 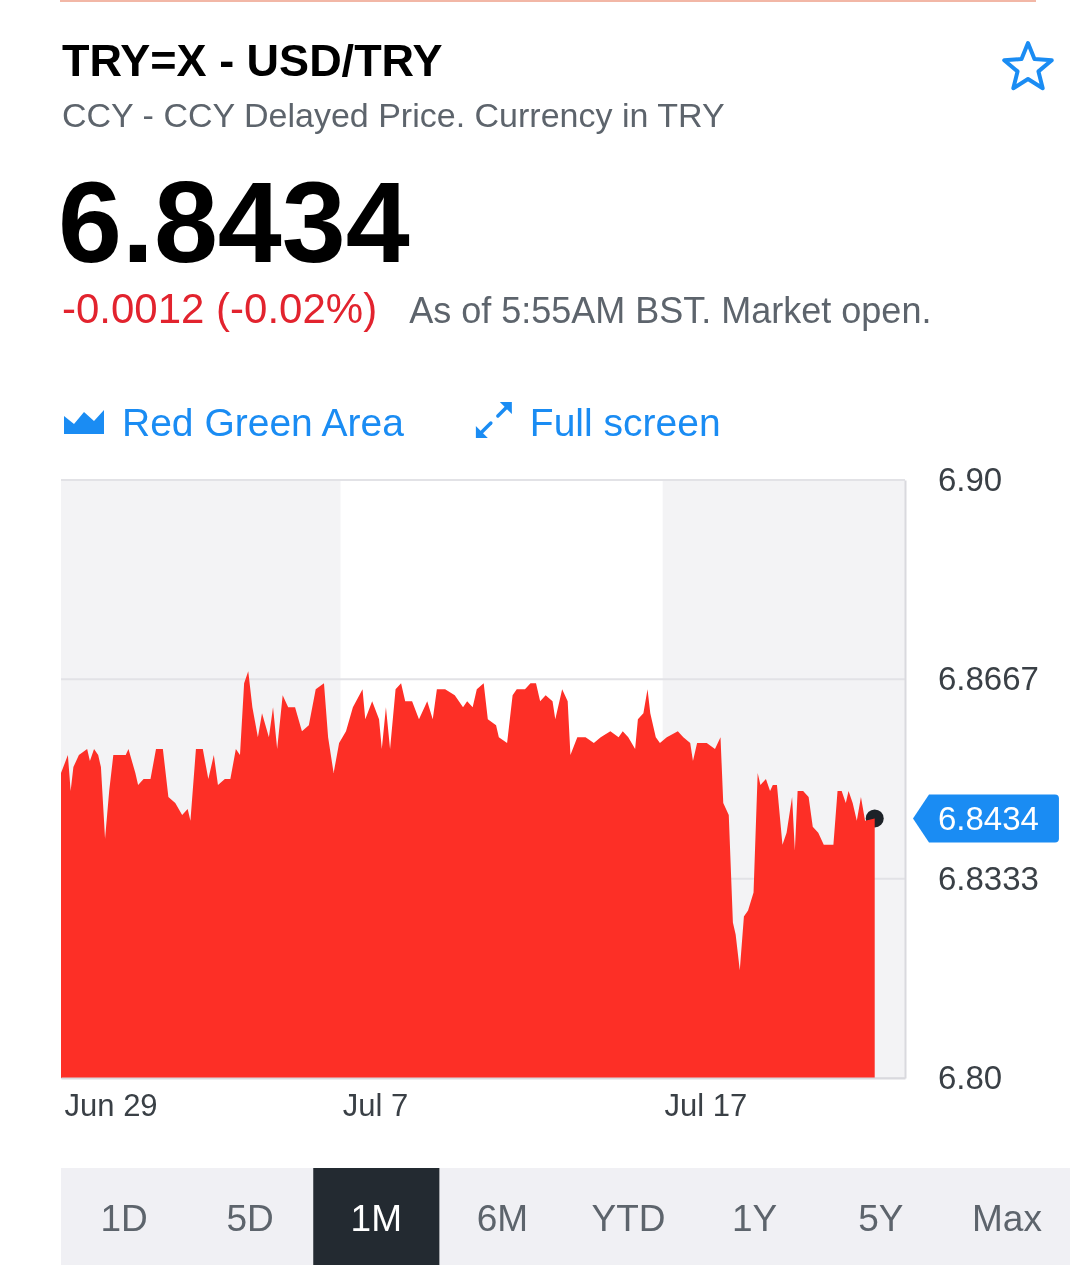 What do you see at coordinates (250, 1218) in the screenshot?
I see `text: 5D` at bounding box center [250, 1218].